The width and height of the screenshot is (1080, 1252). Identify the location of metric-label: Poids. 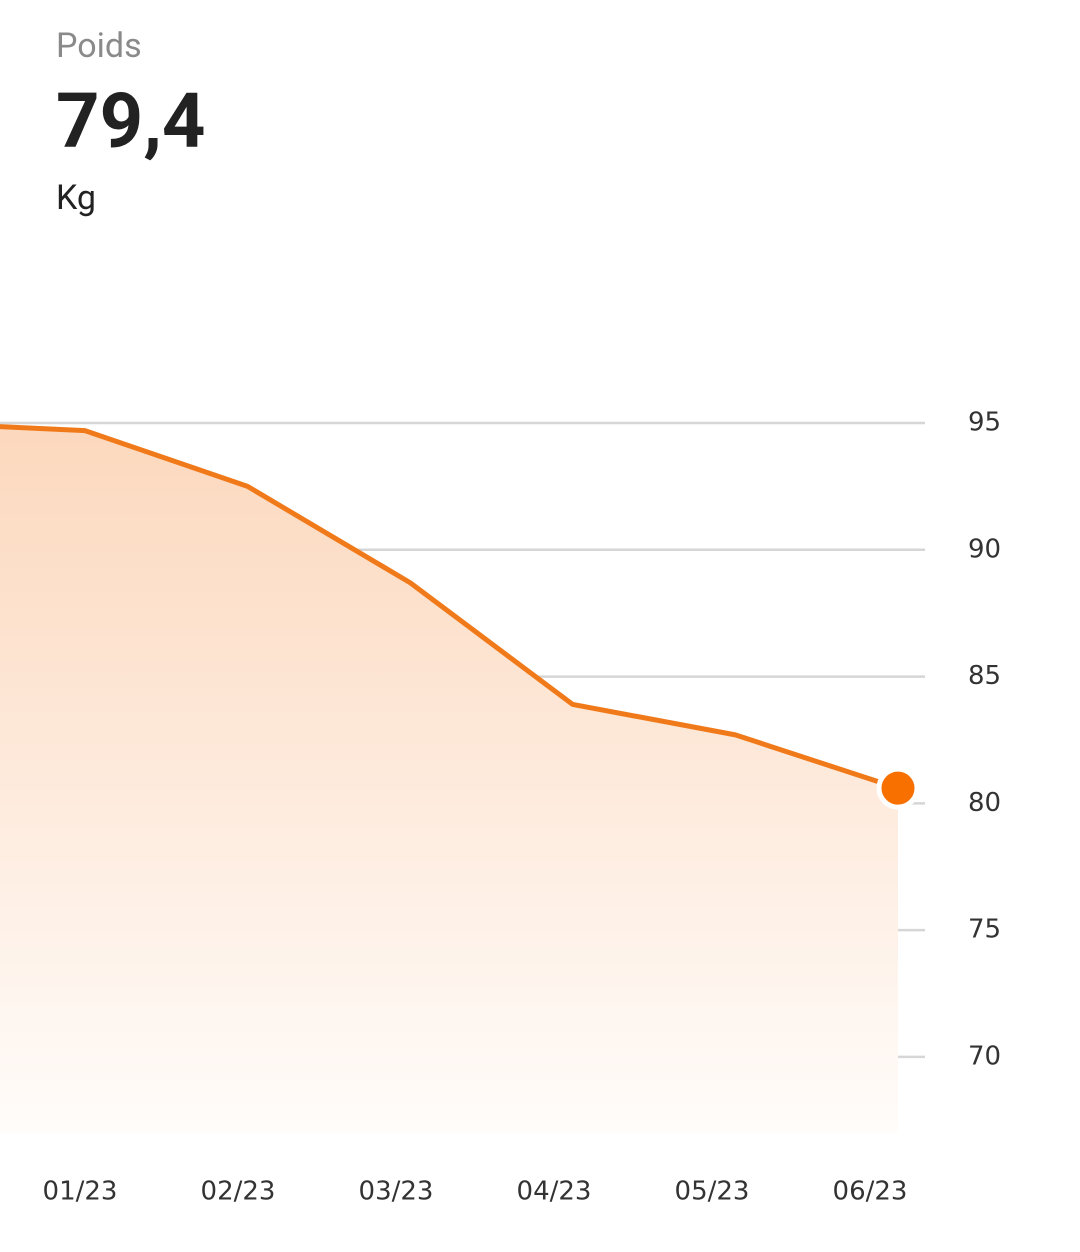
(99, 46).